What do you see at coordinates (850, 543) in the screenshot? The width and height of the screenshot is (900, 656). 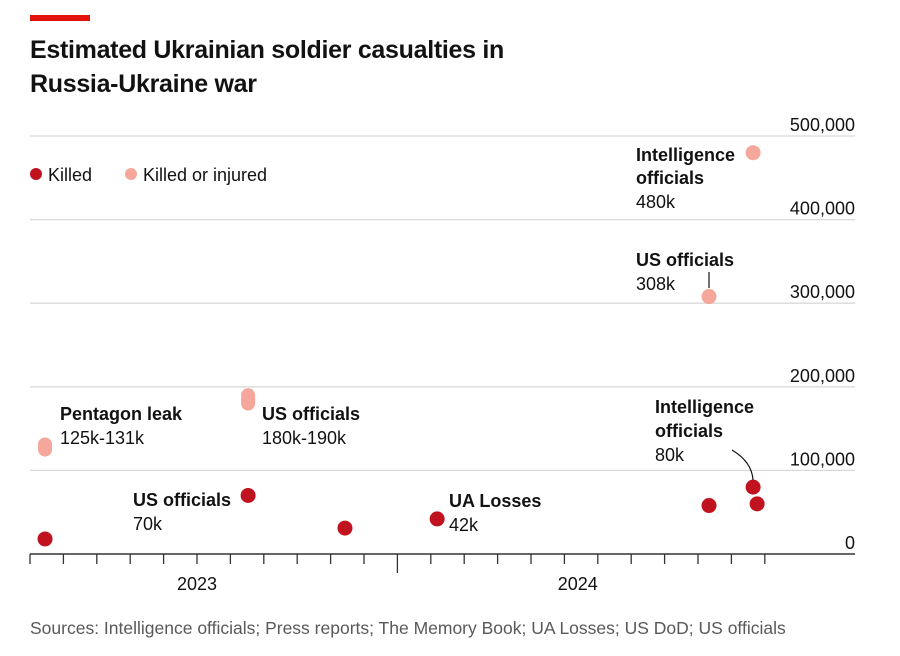 I see `y-tick-label: 0` at bounding box center [850, 543].